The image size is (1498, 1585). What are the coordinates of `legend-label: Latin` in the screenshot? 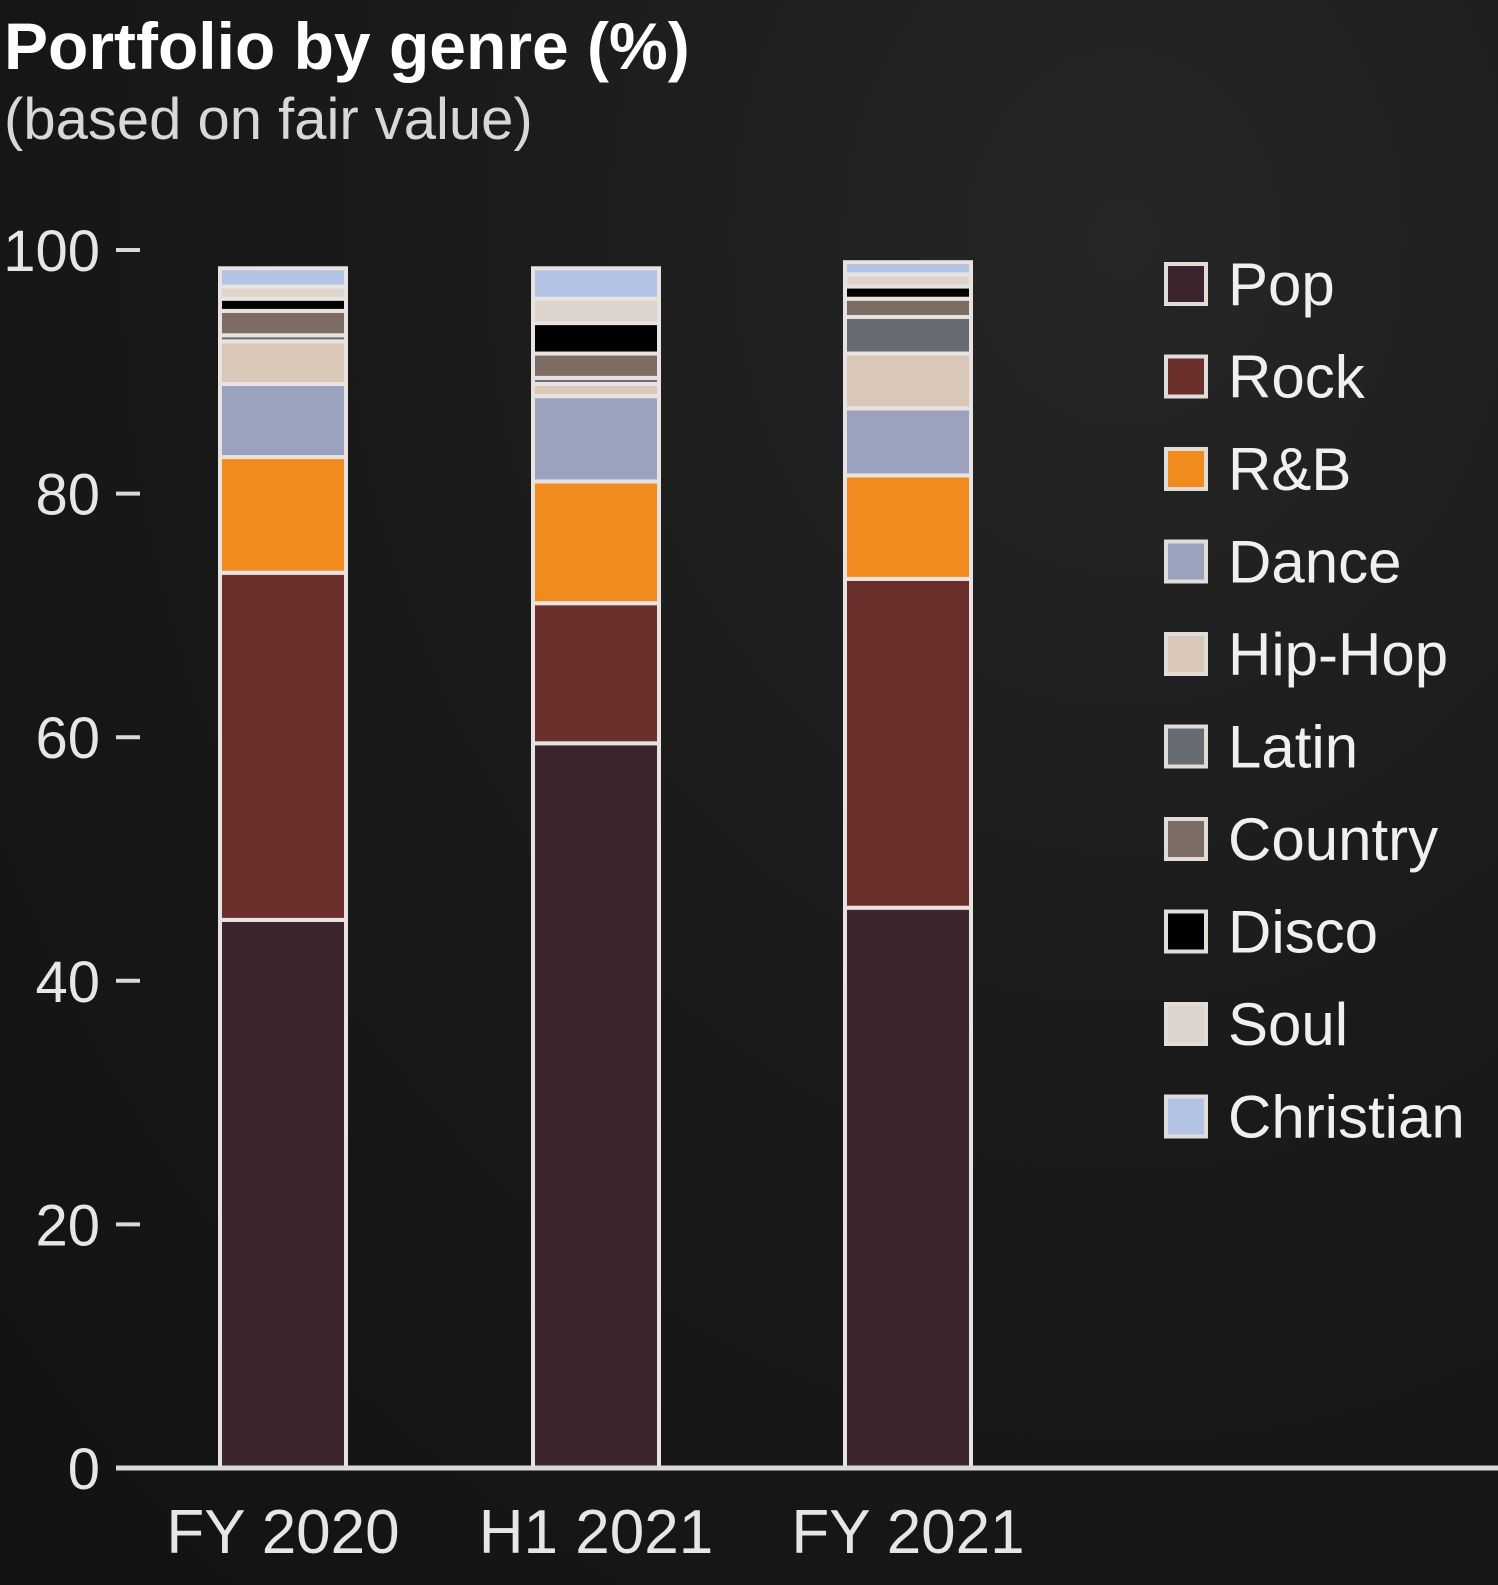 It's located at (1293, 747).